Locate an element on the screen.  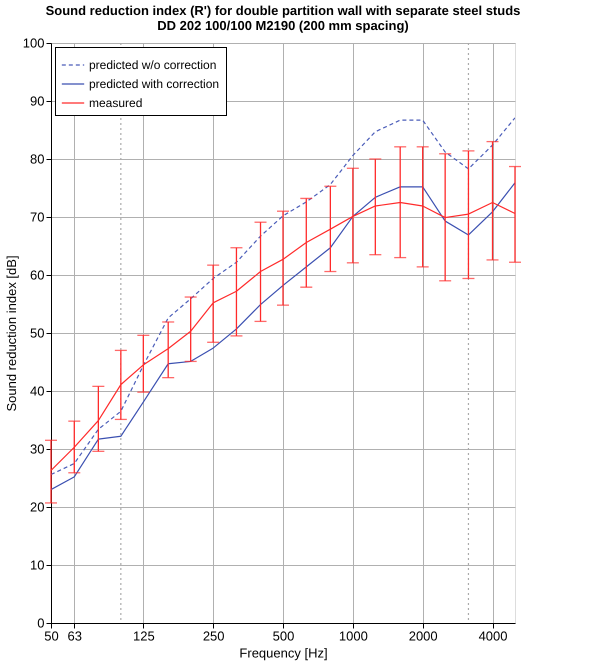
y-tick-label: 70 is located at coordinates (37, 217).